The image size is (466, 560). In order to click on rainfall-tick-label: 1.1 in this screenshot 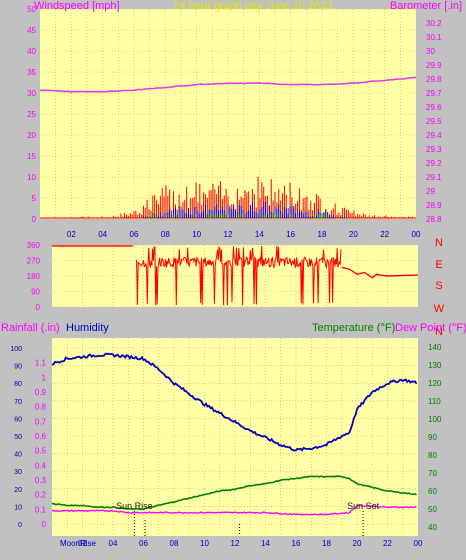, I will do `click(41, 363)`.